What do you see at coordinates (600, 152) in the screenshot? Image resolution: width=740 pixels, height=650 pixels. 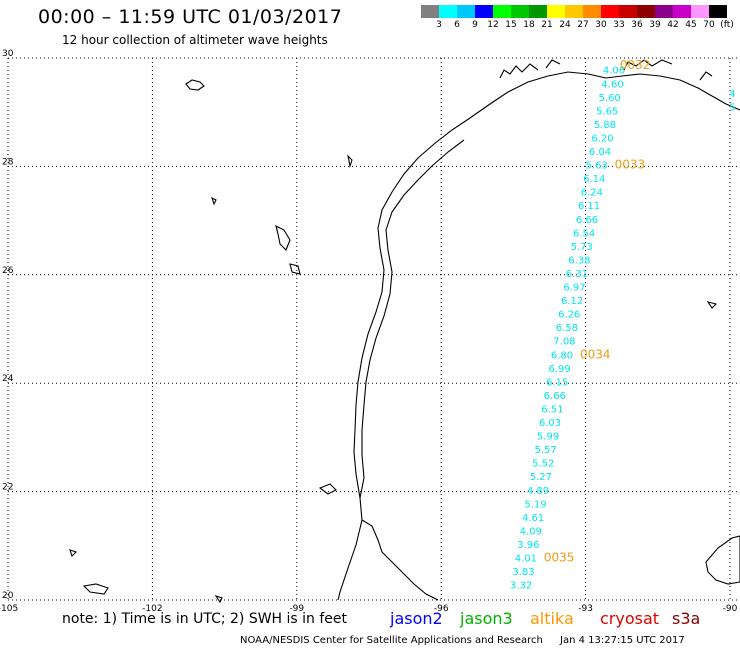 I see `wave-height-value: 6.04` at bounding box center [600, 152].